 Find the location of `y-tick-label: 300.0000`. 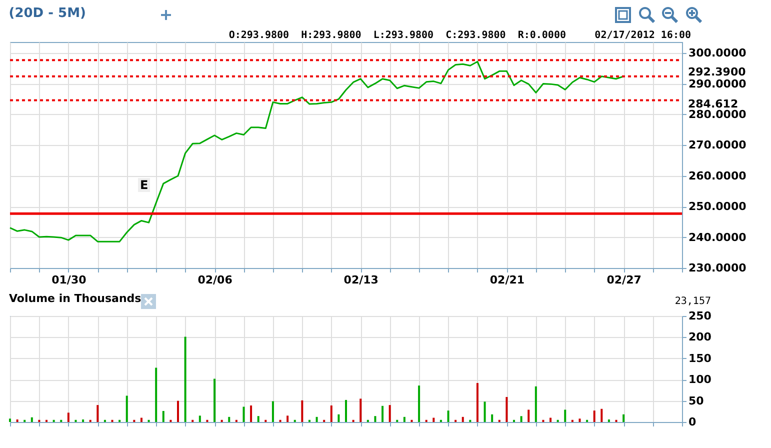

y-tick-label: 300.0000 is located at coordinates (717, 53).